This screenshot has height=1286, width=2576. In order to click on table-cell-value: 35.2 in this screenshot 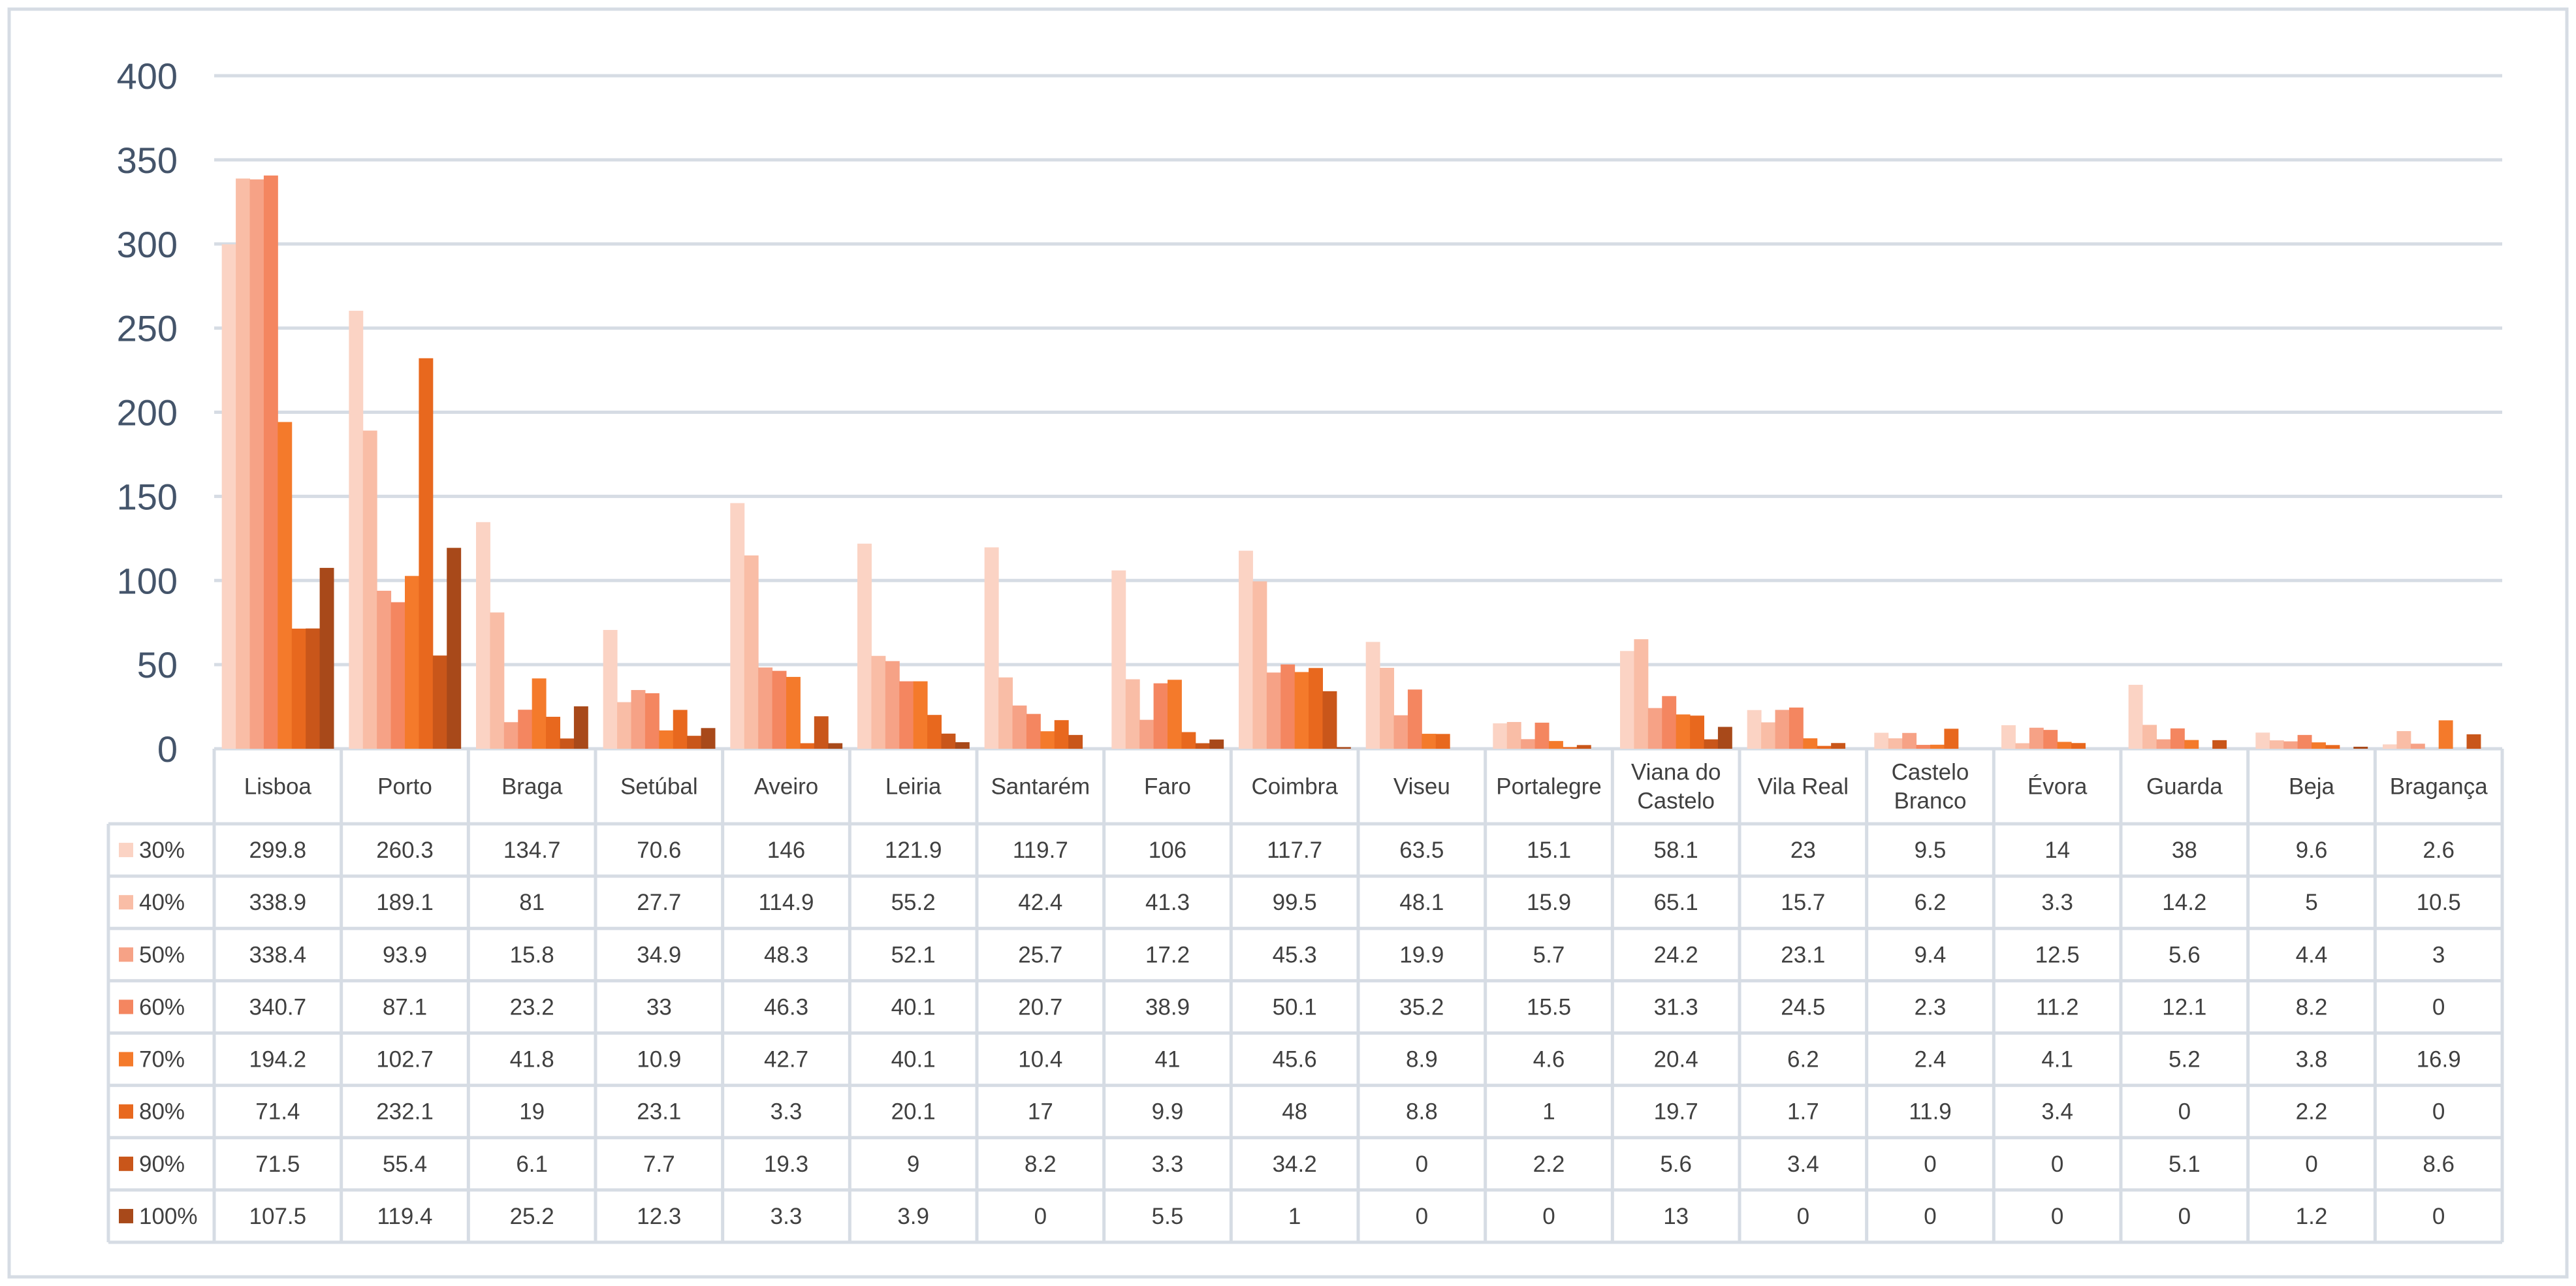, I will do `click(1422, 1007)`.